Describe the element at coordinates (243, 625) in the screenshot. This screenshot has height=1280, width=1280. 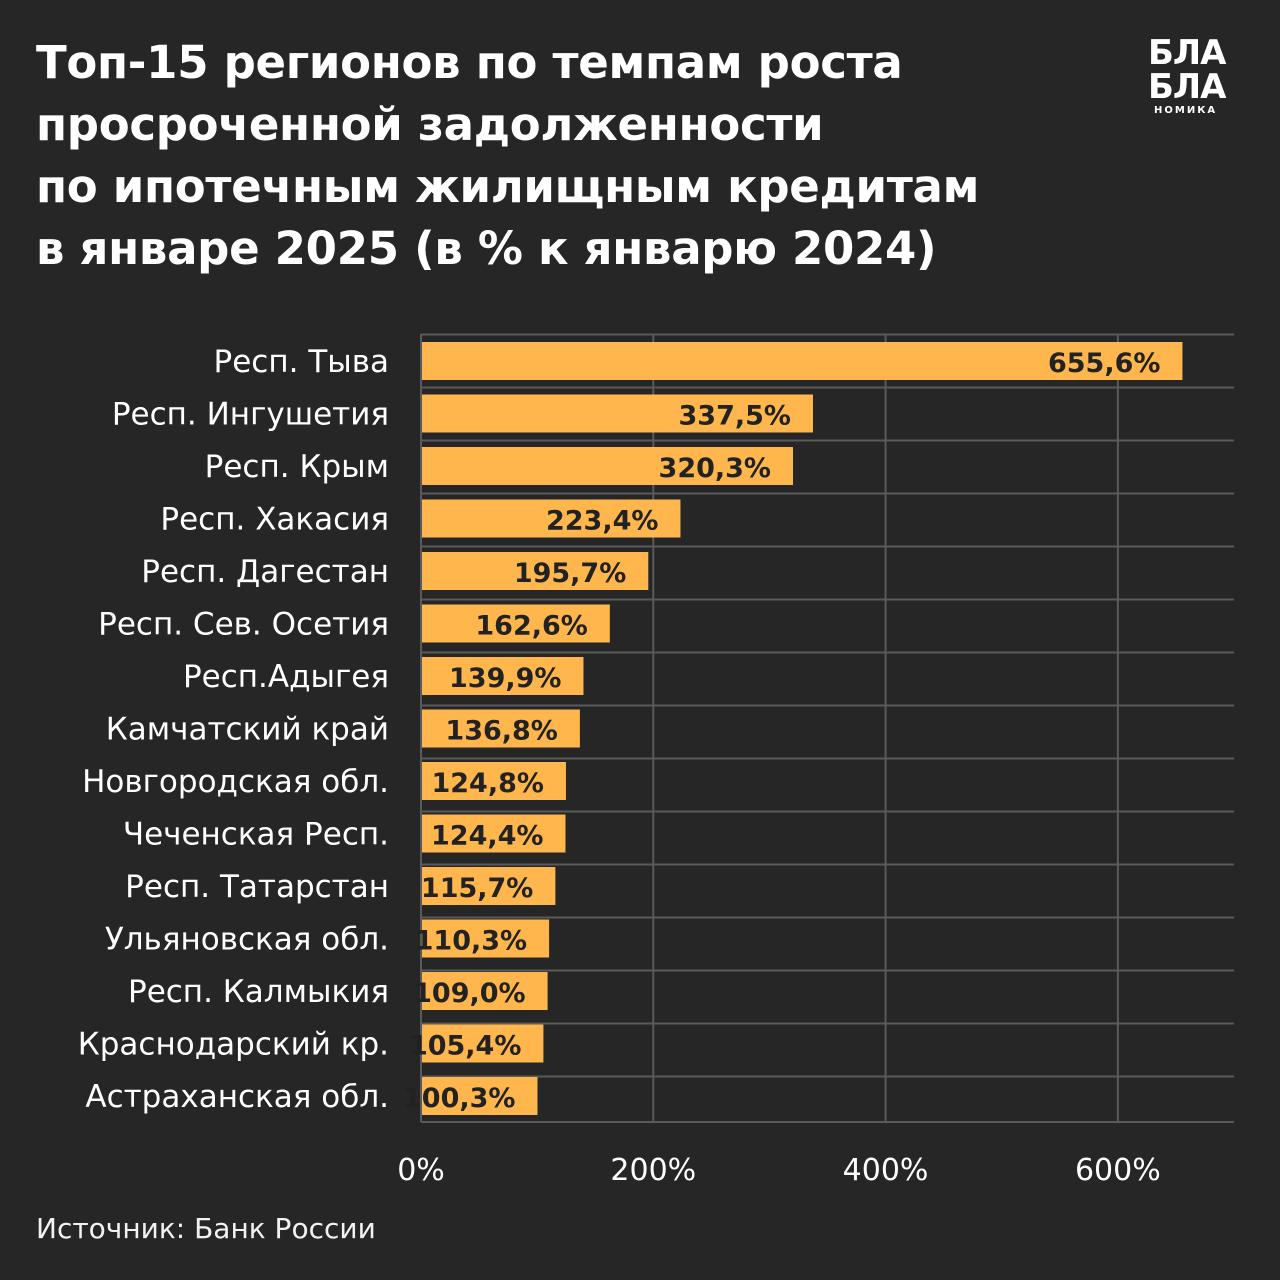
I see `category-label: Респ. Сев. Осетия` at that location.